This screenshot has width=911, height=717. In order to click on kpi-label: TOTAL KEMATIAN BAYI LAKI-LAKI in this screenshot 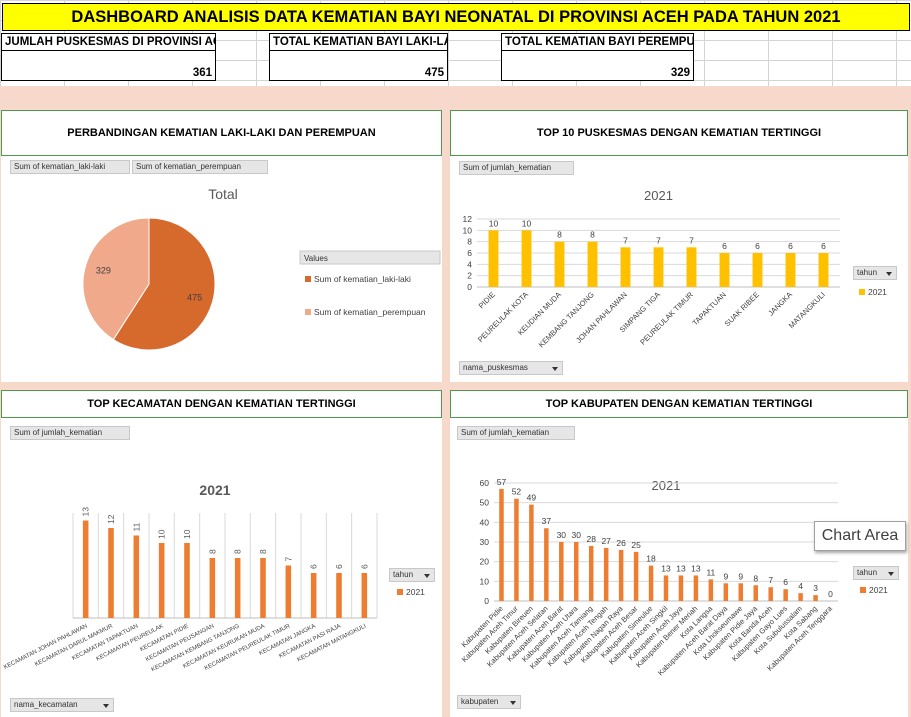, I will do `click(358, 42)`.